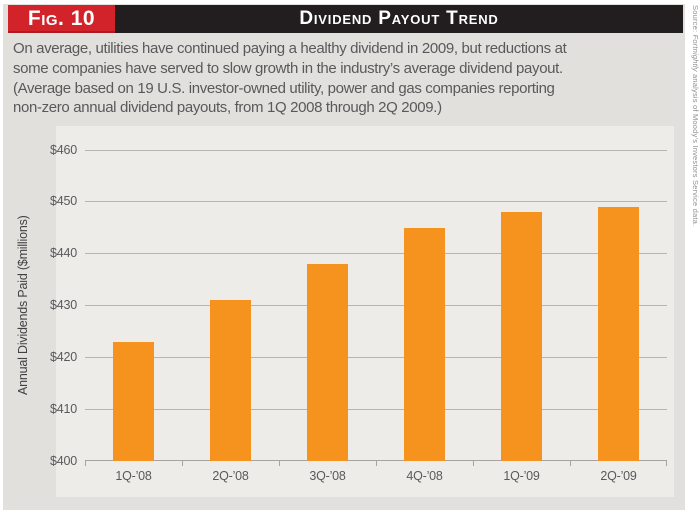 This screenshot has height=515, width=700. What do you see at coordinates (327, 362) in the screenshot?
I see `bar-3Q-’08` at bounding box center [327, 362].